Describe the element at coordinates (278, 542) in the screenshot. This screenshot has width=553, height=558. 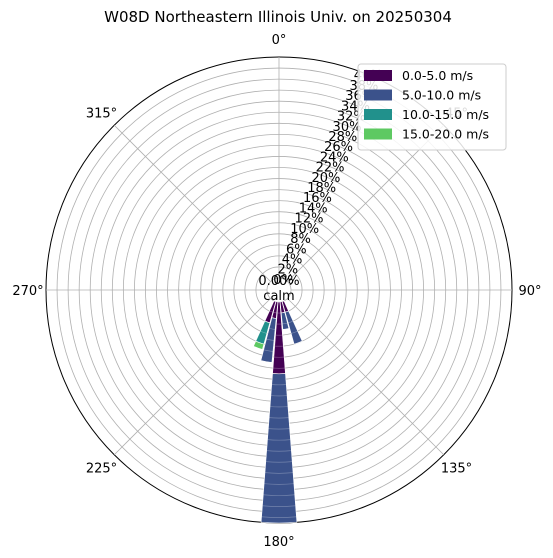
I see `direction-label: 180°` at that location.